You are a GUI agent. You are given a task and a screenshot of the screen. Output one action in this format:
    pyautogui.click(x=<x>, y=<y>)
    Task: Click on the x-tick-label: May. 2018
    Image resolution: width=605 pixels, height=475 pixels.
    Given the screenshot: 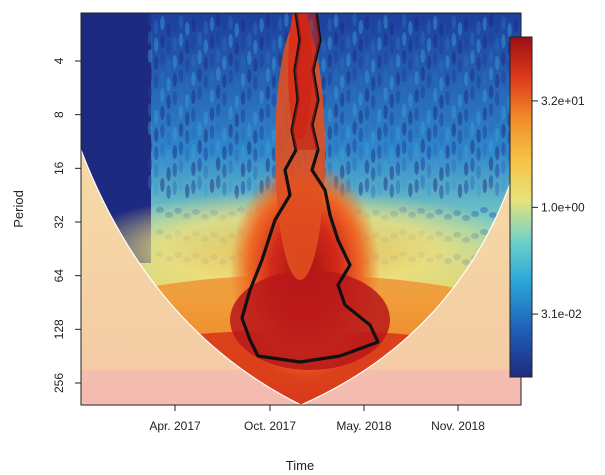 What is the action you would take?
    pyautogui.click(x=363, y=426)
    